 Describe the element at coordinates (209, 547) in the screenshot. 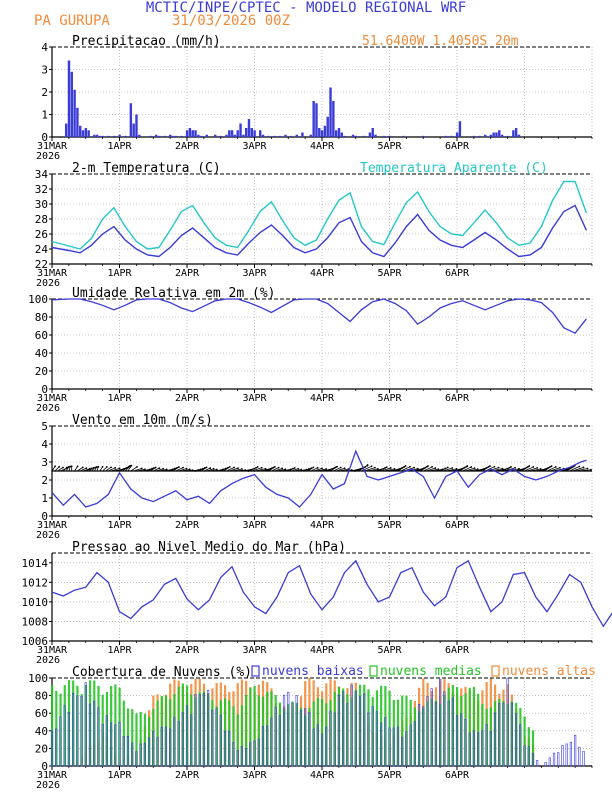

I see `panel-title: Pressao ao Nivel Medio do Mar (hPa)` at that location.